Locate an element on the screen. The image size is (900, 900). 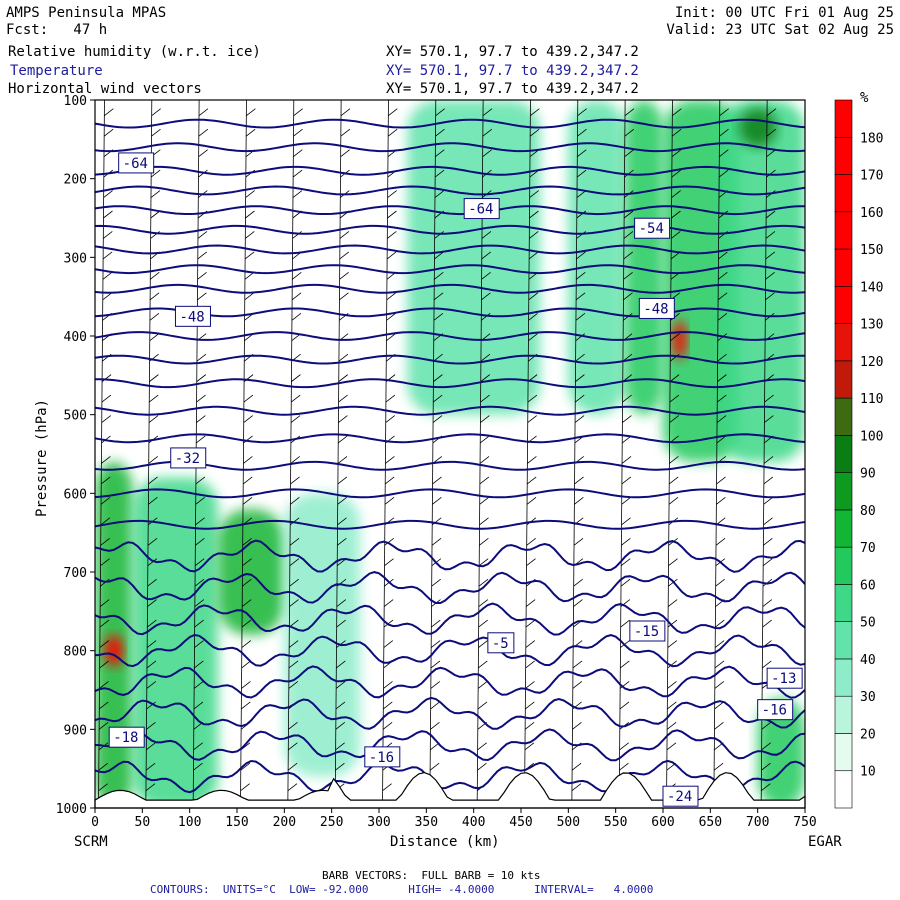
x-tick-label: 350 is located at coordinates (426, 822).